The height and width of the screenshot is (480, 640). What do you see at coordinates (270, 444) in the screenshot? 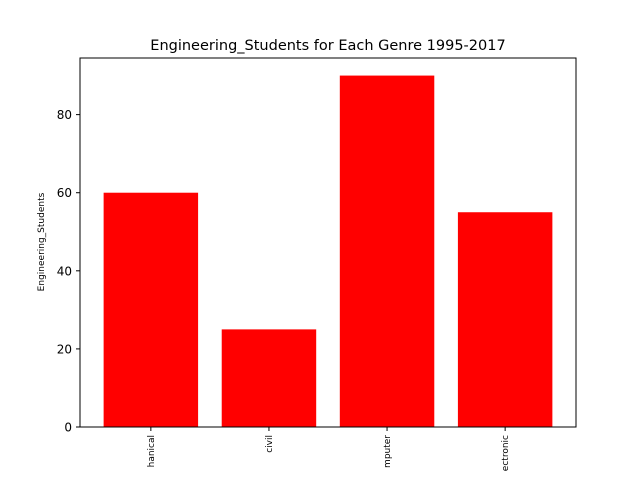
I see `x-tick-label-1: civil` at bounding box center [270, 444].